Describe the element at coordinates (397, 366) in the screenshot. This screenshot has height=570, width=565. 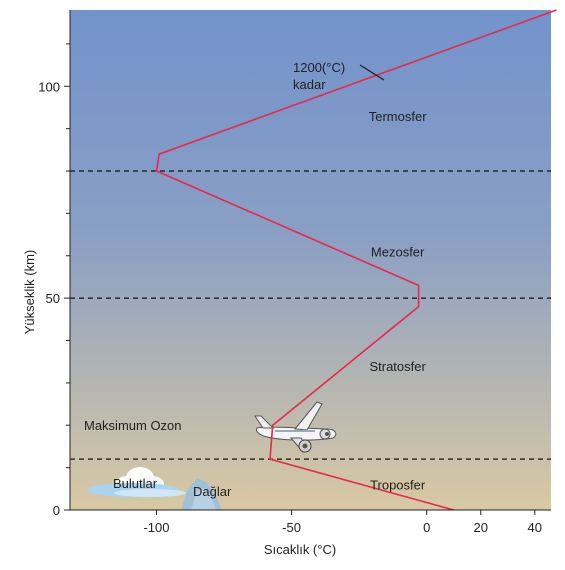
I see `layer-label-stratosfer: Stratosfer` at that location.